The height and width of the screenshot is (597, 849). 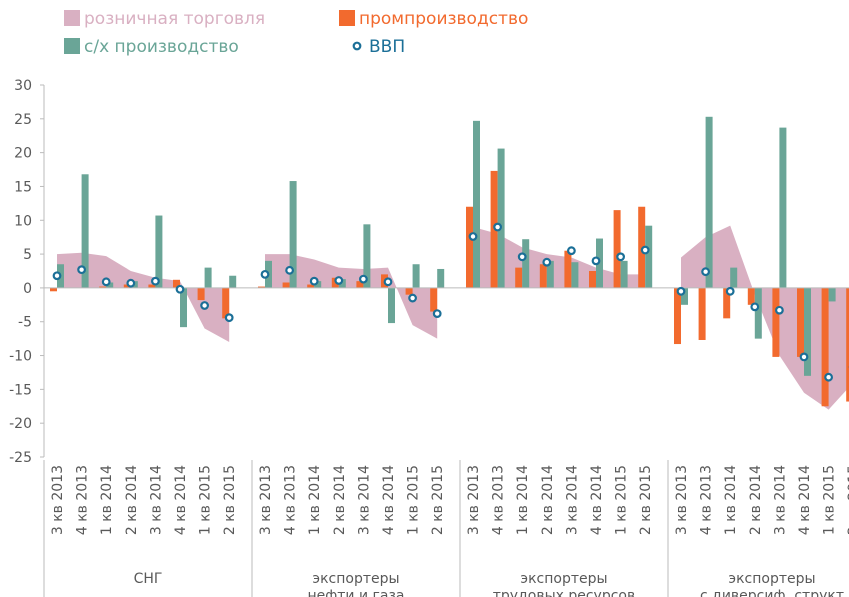 I want to click on y-tick-label: -15, so click(x=20, y=390).